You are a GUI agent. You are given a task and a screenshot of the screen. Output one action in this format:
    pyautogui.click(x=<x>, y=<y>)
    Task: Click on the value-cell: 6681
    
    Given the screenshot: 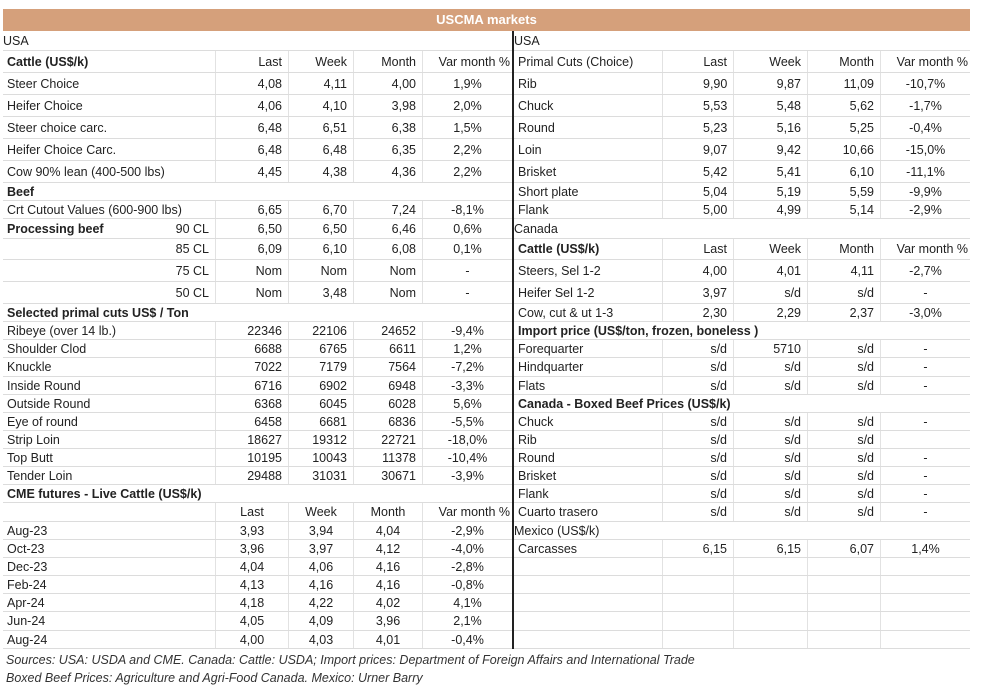 What is the action you would take?
    pyautogui.click(x=320, y=421)
    